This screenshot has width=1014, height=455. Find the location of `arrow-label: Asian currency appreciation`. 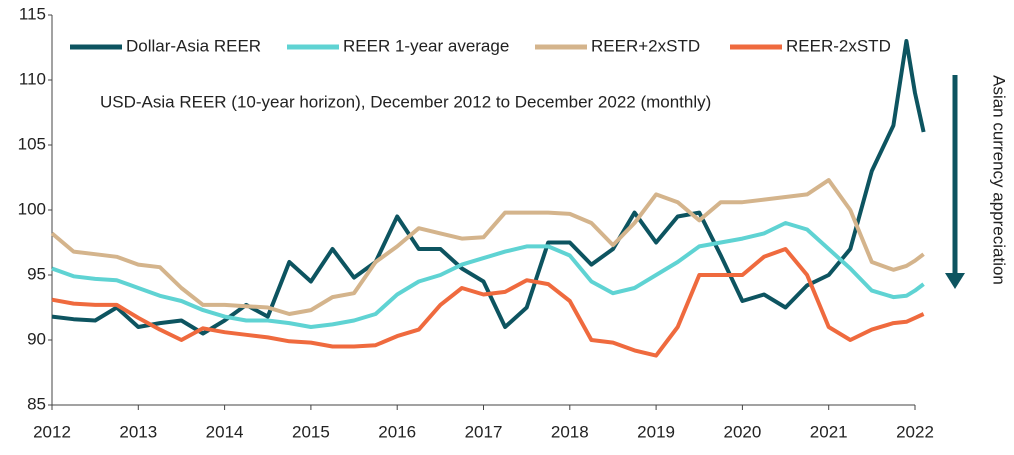

arrow-label: Asian currency appreciation is located at coordinates (999, 180).